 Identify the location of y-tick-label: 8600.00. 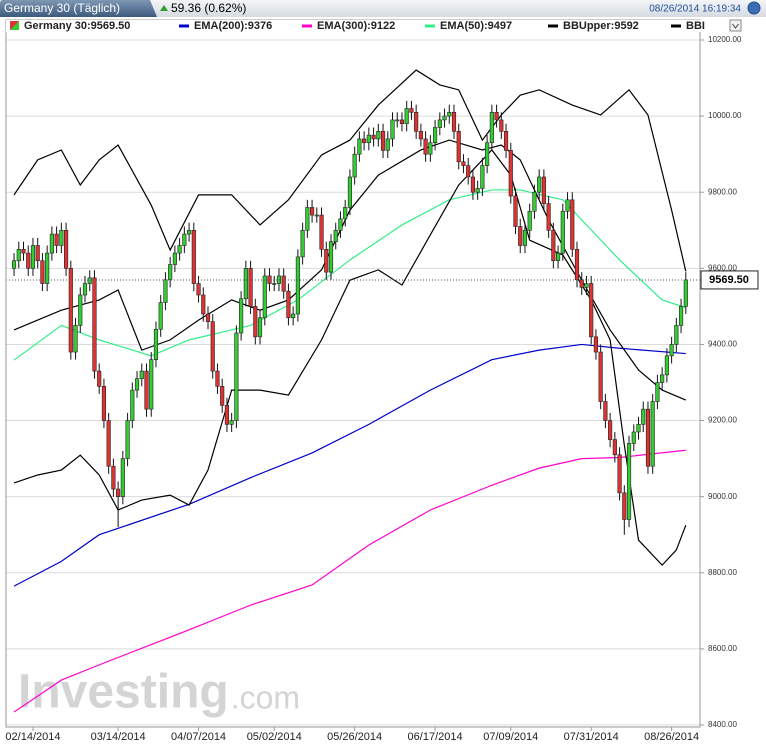
(722, 648).